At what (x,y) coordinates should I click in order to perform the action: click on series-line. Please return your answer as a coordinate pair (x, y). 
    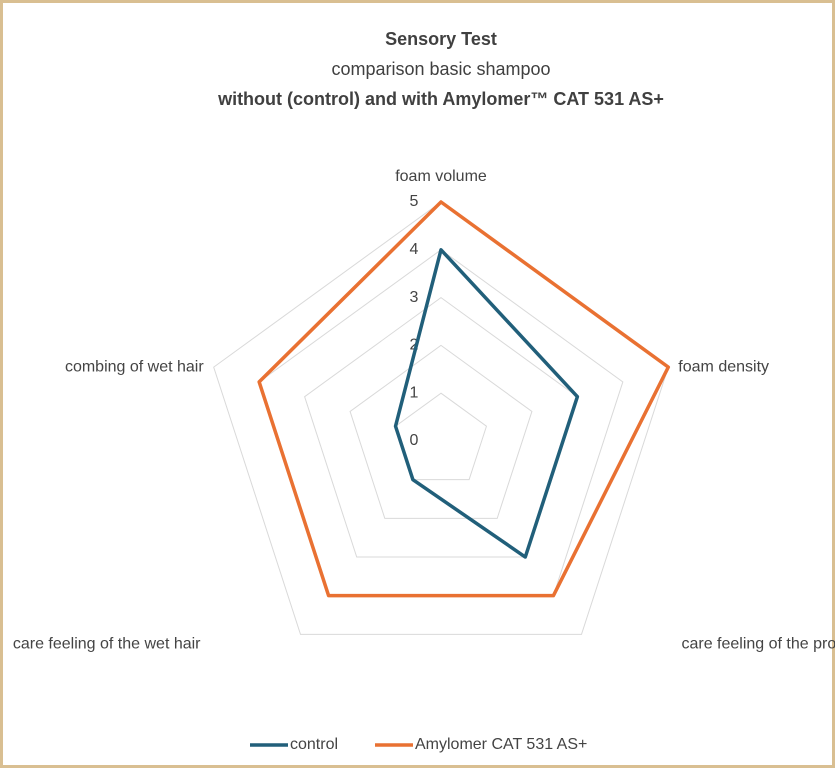
    Looking at the image, I should click on (486, 403).